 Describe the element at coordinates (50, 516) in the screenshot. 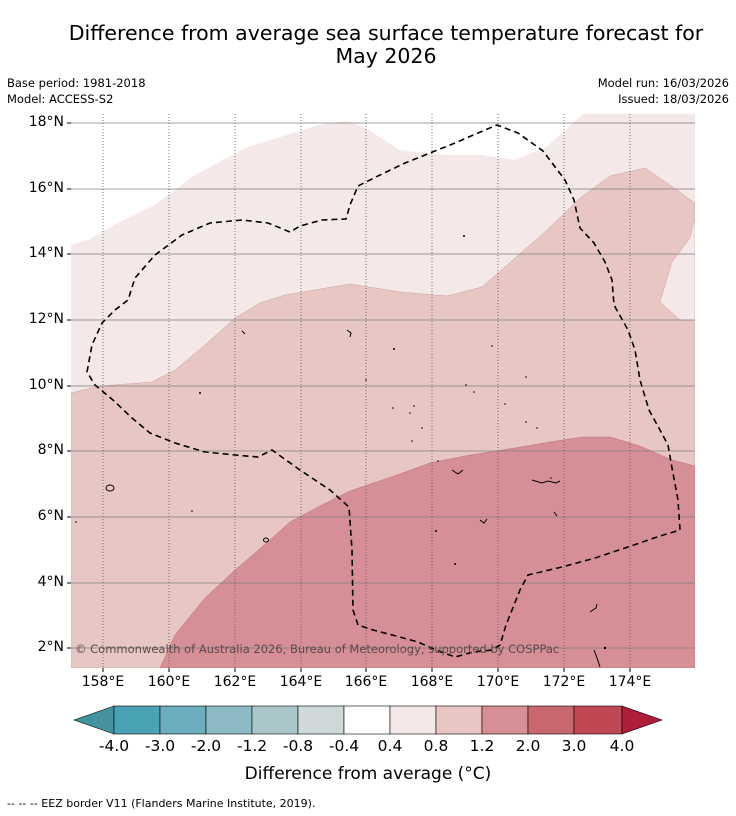

I see `lat-label: 6°N` at that location.